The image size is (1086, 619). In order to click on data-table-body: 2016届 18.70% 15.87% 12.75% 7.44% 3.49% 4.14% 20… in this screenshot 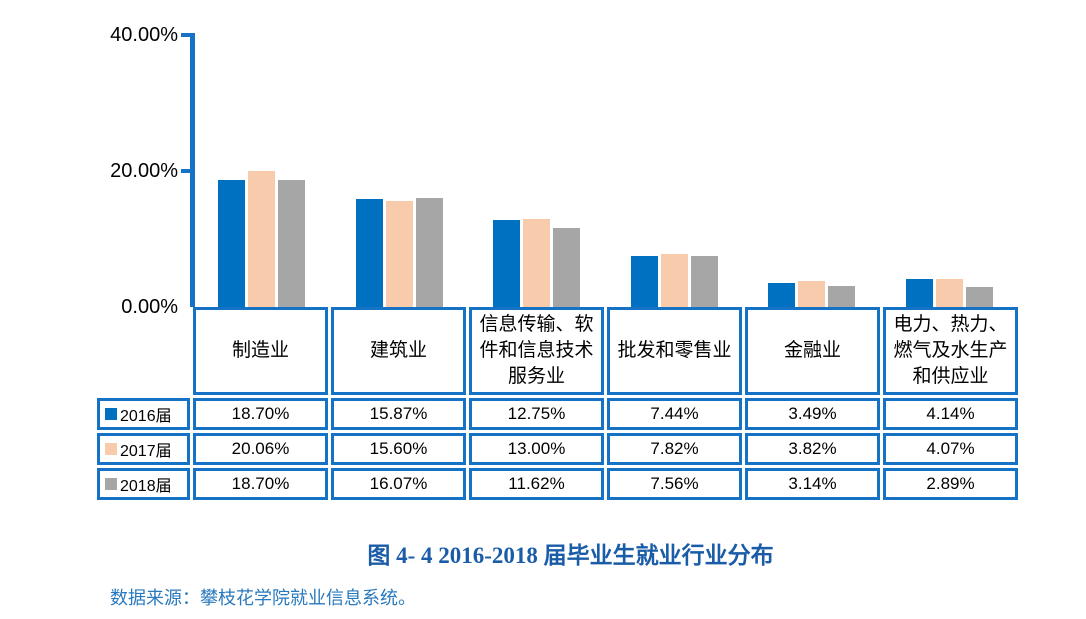, I will do `click(557, 449)`.